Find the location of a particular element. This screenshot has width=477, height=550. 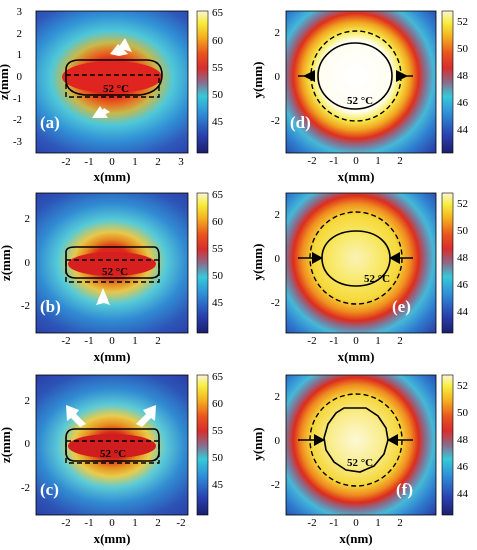

colorbar-c: 65 60 55 50 45 is located at coordinates (210, 443).